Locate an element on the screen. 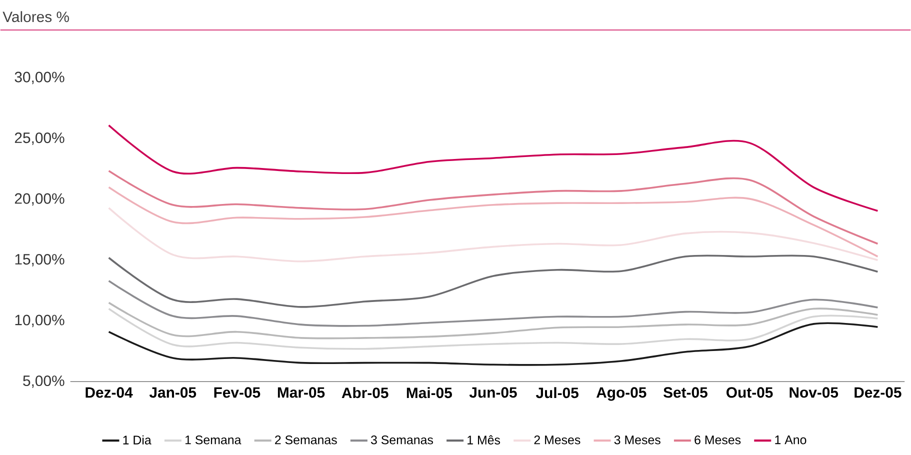 The width and height of the screenshot is (911, 455). x-tick-label: Fev-05 is located at coordinates (237, 392).